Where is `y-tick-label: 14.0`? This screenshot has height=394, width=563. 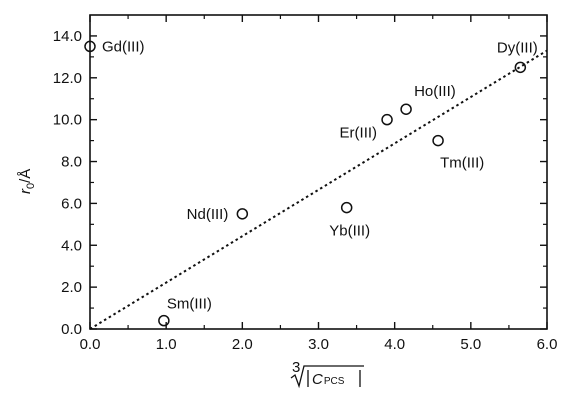
y-tick-label: 14.0 is located at coordinates (67, 36).